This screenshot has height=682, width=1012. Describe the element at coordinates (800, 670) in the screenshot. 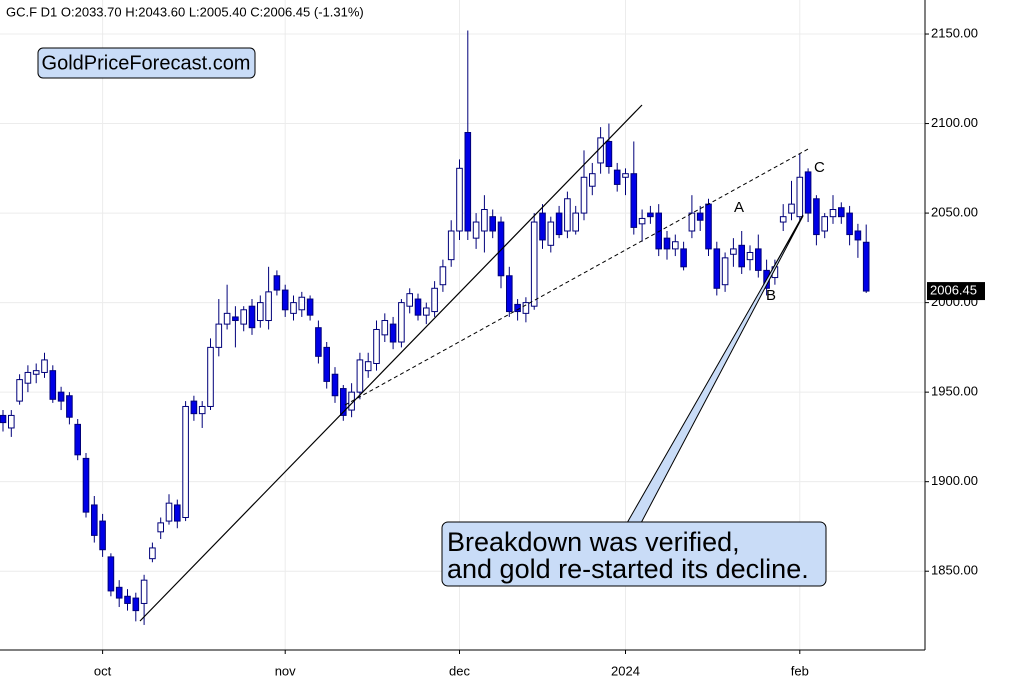

I see `x-tick-label: feb` at that location.